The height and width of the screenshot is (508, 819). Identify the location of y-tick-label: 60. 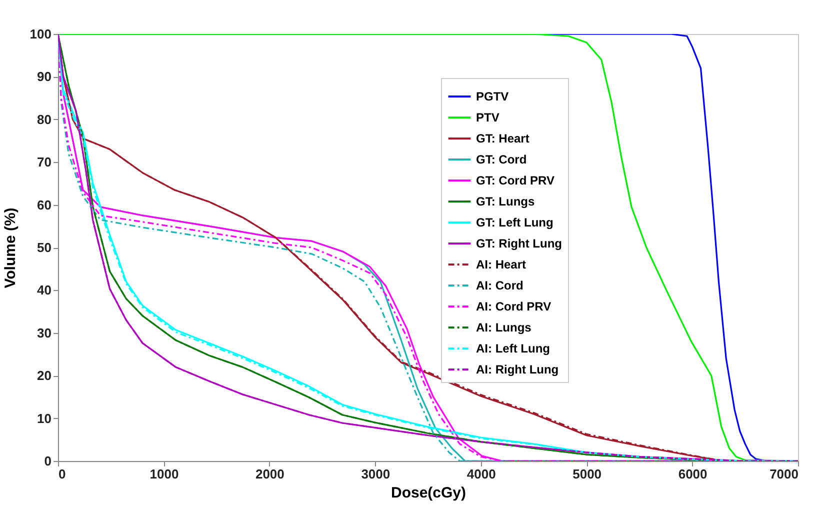
(44, 204).